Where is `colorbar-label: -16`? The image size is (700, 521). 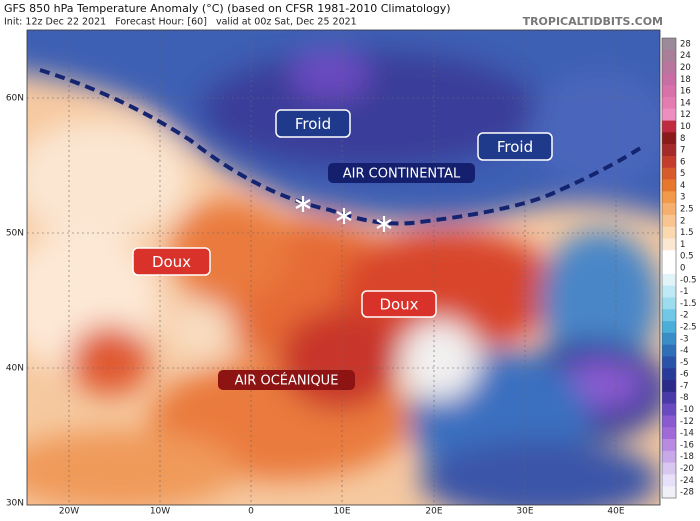
colorbar-label: -16 is located at coordinates (687, 445).